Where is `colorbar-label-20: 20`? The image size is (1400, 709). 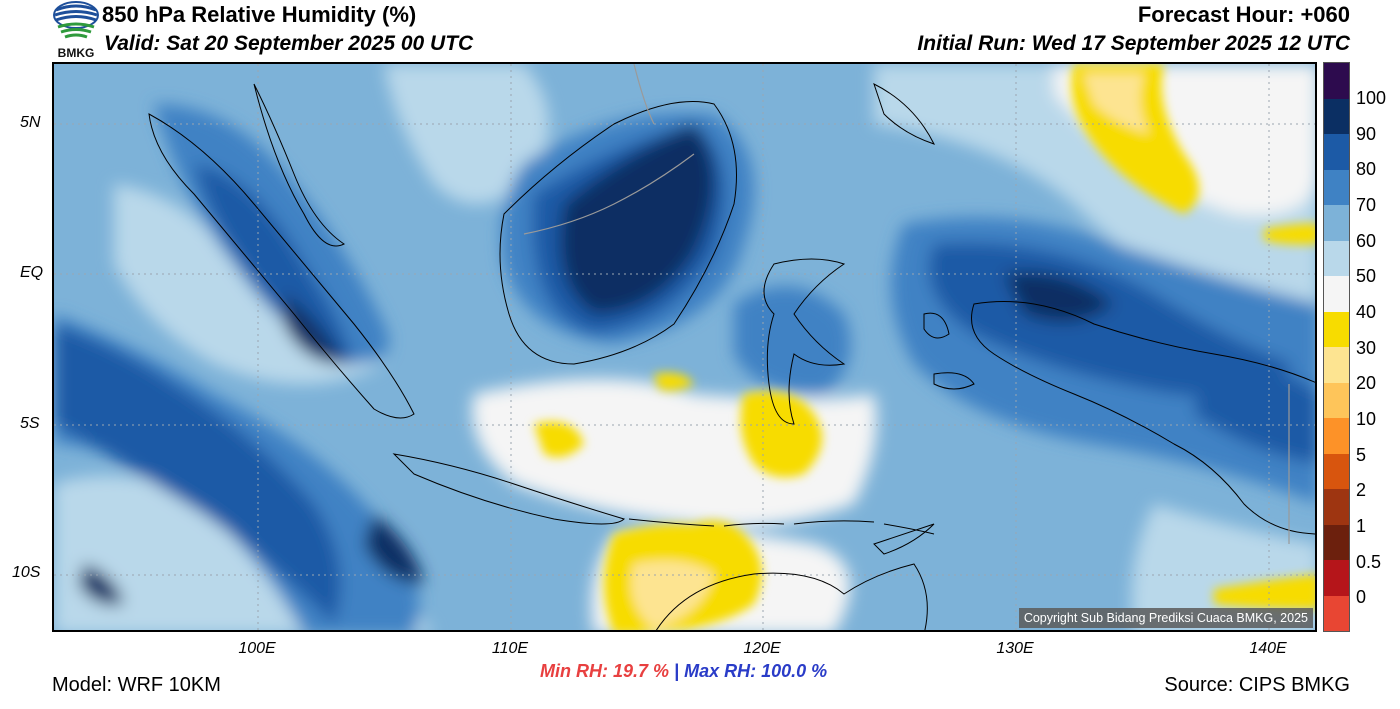 colorbar-label-20: 20 is located at coordinates (1366, 383).